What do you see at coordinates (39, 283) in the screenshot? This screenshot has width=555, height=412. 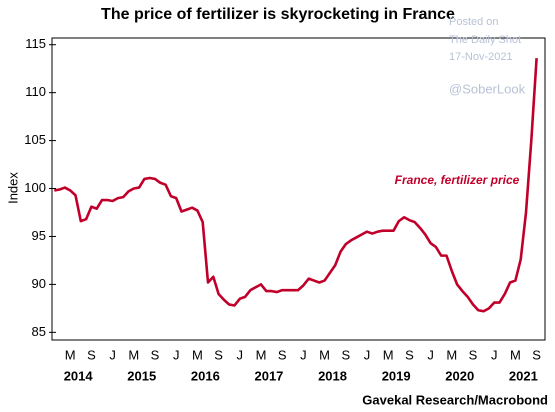 I see `y-tick-label: 90` at bounding box center [39, 283].